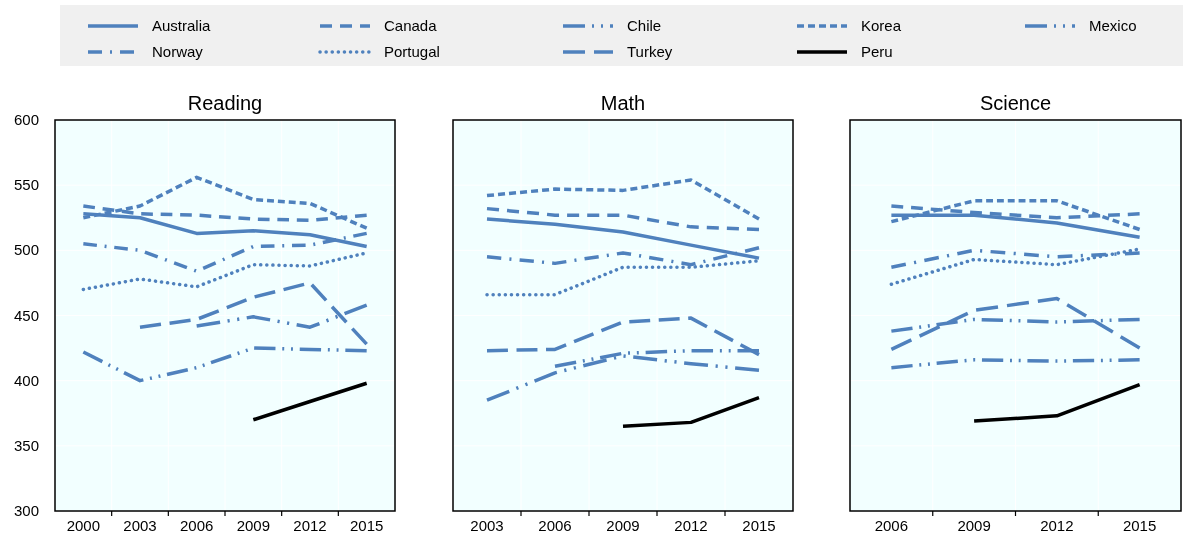 This screenshot has width=1183, height=536. Describe the element at coordinates (26, 185) in the screenshot. I see `y-tick-label: 550` at that location.